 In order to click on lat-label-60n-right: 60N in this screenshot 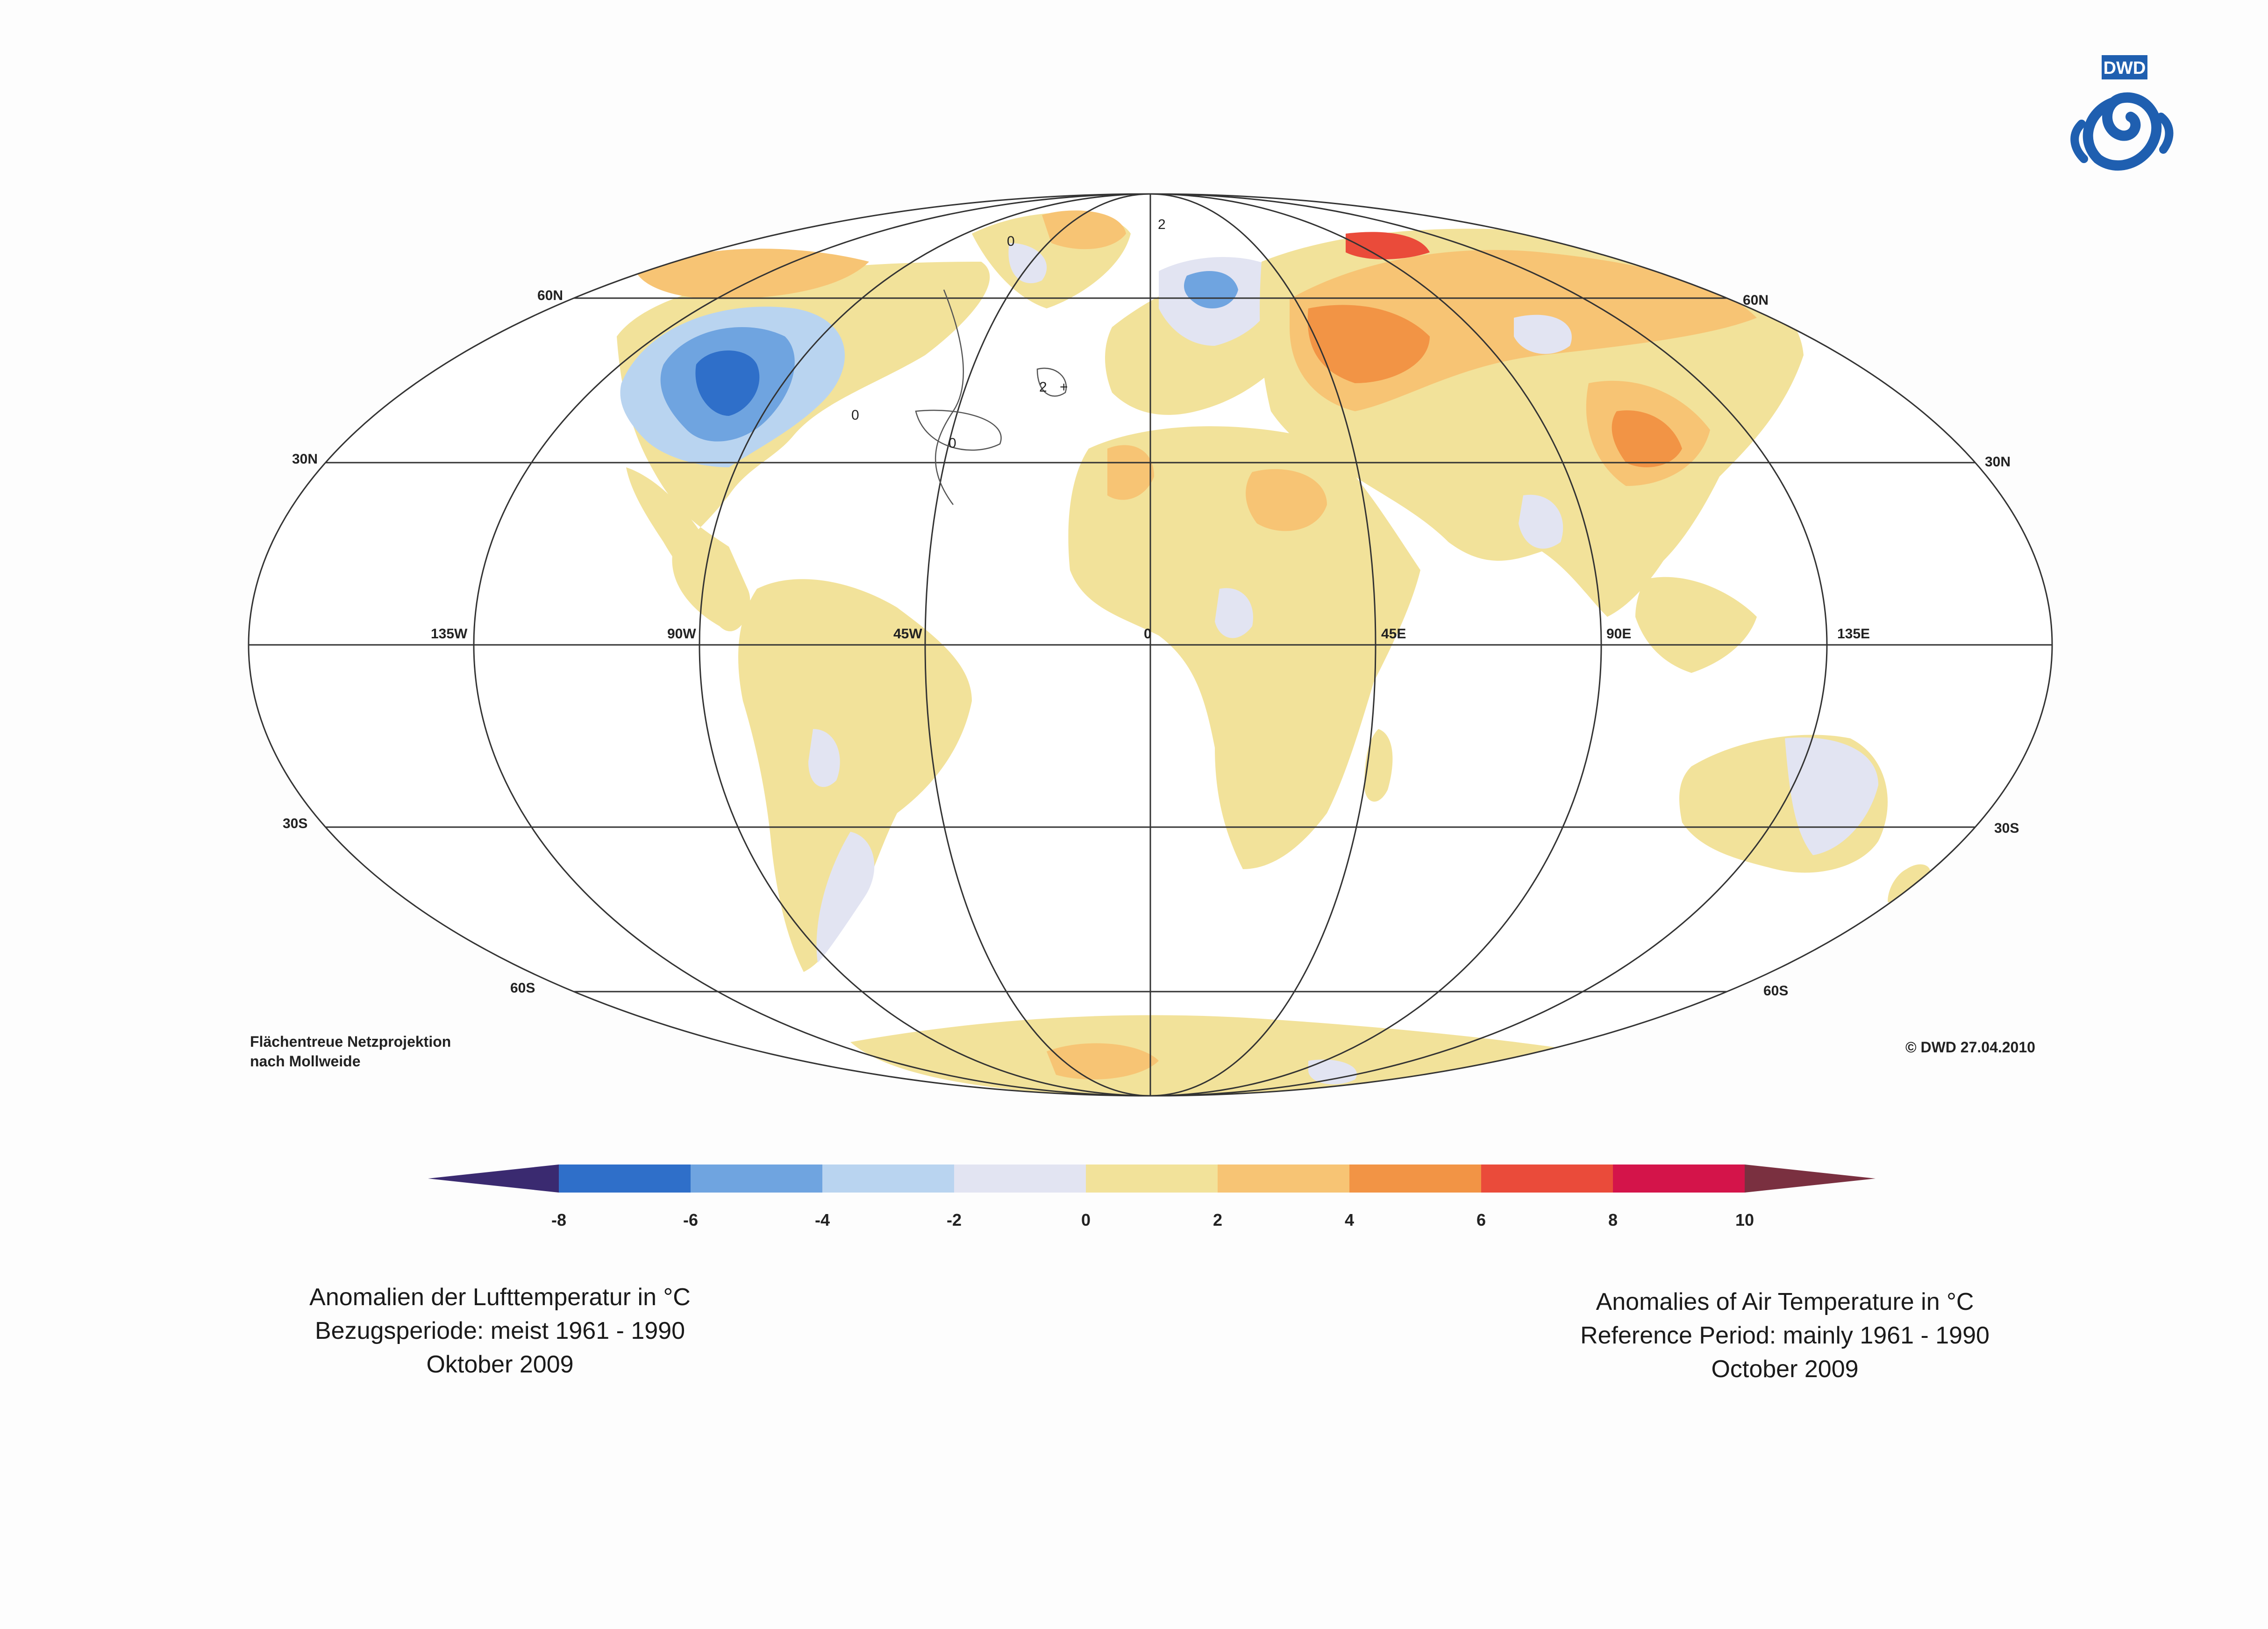, I will do `click(1756, 300)`.